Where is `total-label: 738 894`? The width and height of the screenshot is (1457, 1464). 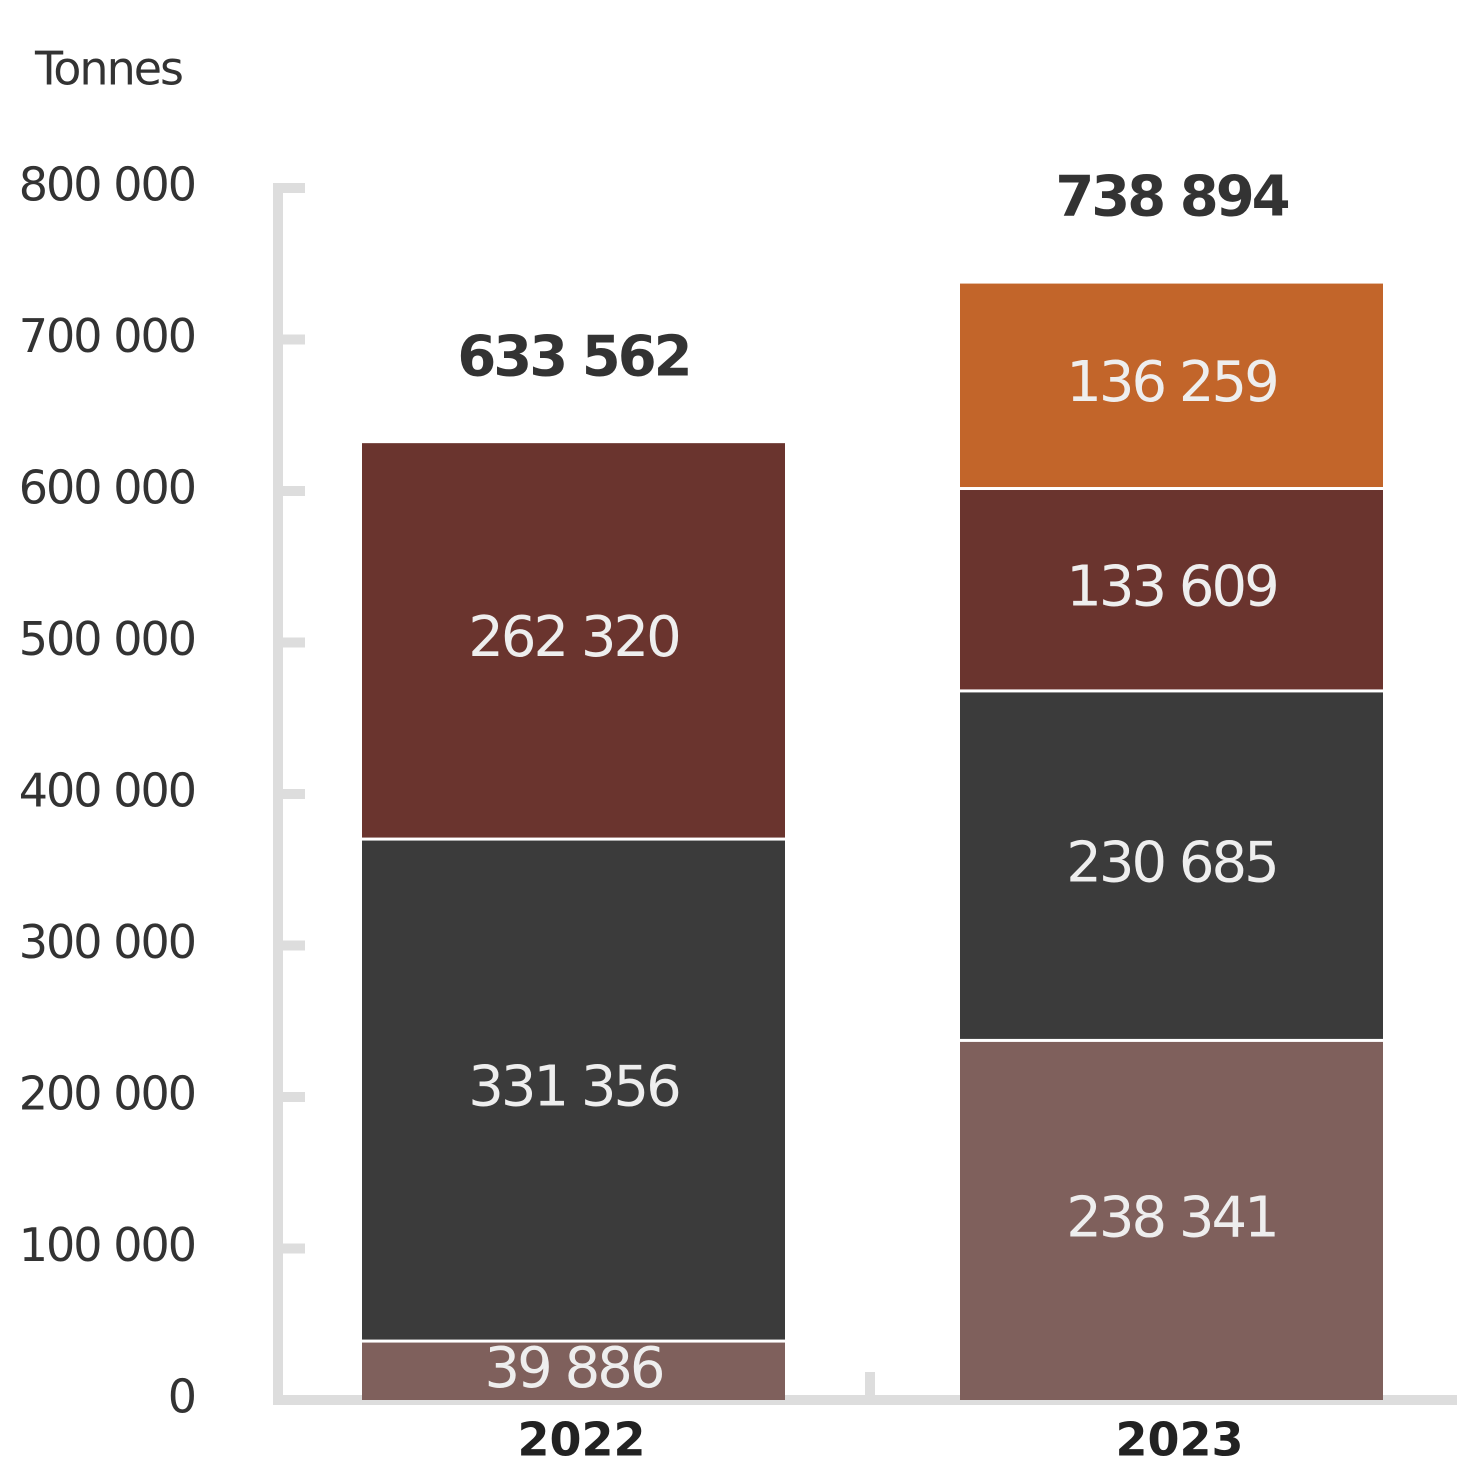 total-label: 738 894 is located at coordinates (1171, 197).